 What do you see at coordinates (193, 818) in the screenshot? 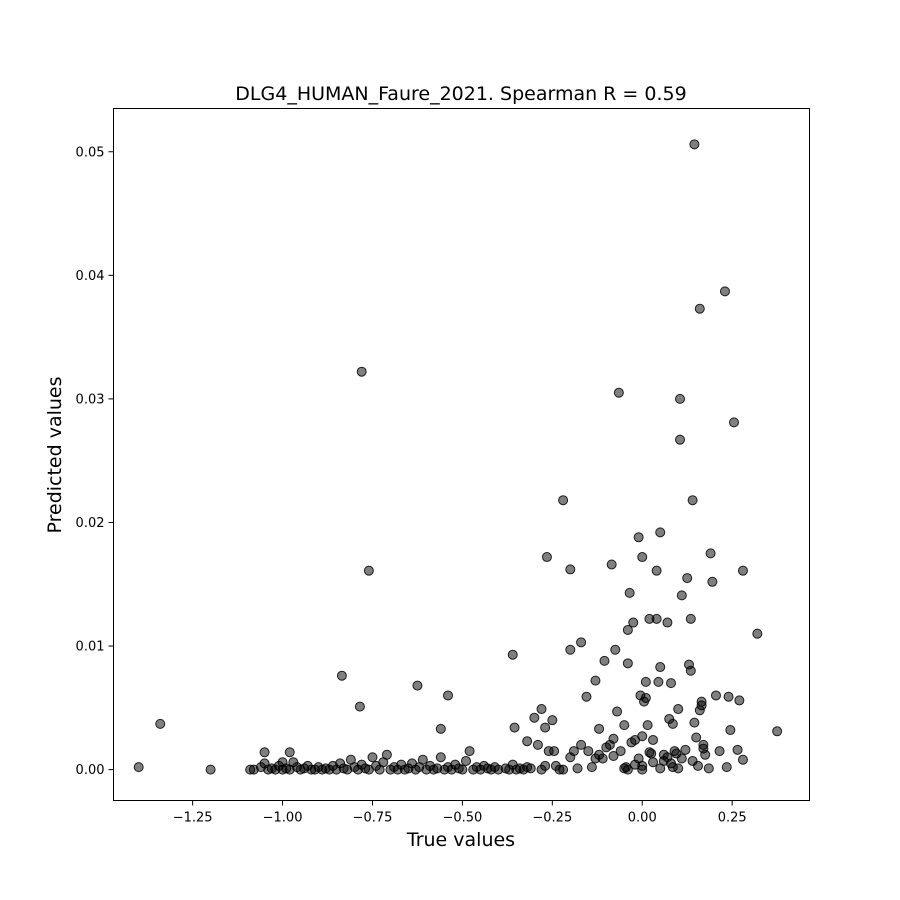
I see `x-tick-label: −1.25` at bounding box center [193, 818].